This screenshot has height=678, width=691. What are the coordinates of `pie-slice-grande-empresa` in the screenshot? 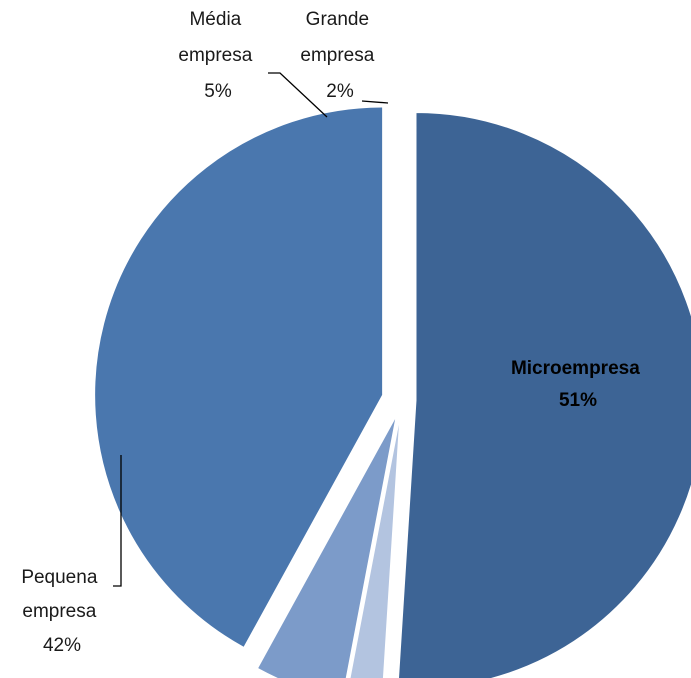 It's located at (375, 547).